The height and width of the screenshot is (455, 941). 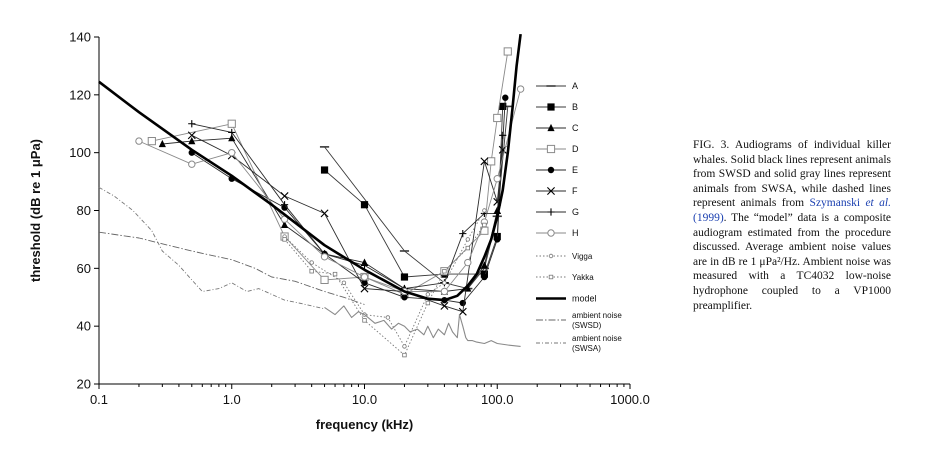 I want to click on y-tick-label: 140, so click(x=80, y=37).